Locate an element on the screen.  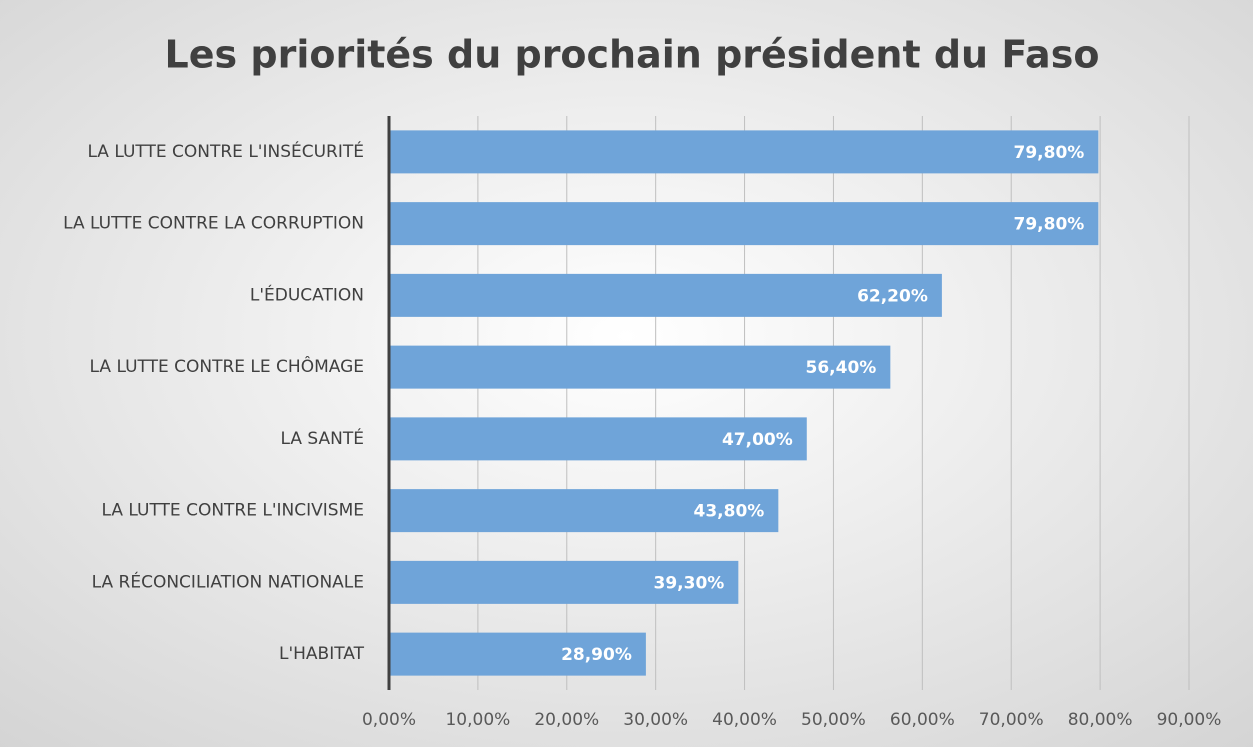
value-label: 39,30% is located at coordinates (689, 583).